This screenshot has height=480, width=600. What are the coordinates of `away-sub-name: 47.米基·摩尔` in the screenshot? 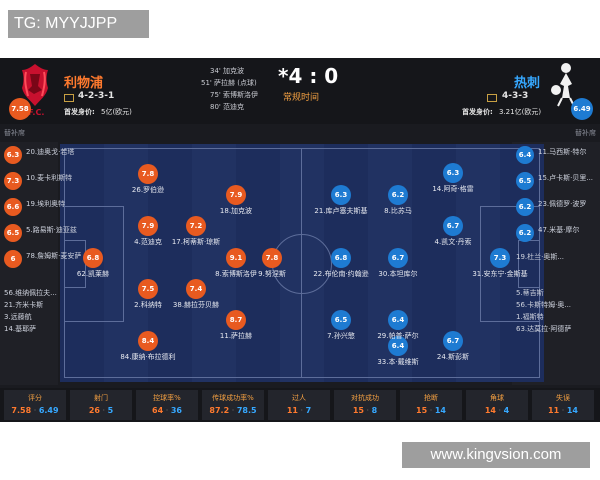 It's located at (559, 230).